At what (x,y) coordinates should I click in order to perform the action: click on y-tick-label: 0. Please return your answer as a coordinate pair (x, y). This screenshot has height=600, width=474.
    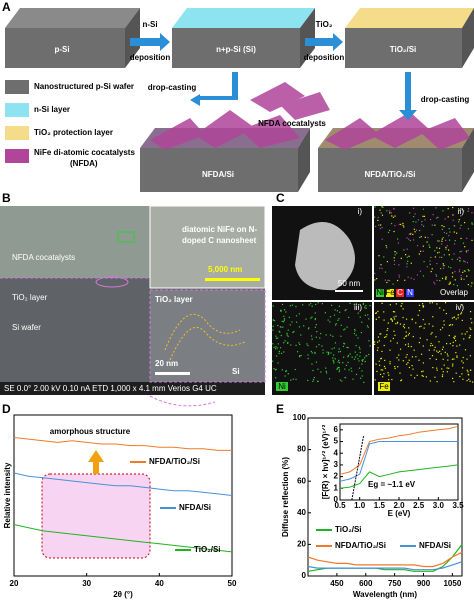
    Looking at the image, I should click on (304, 575).